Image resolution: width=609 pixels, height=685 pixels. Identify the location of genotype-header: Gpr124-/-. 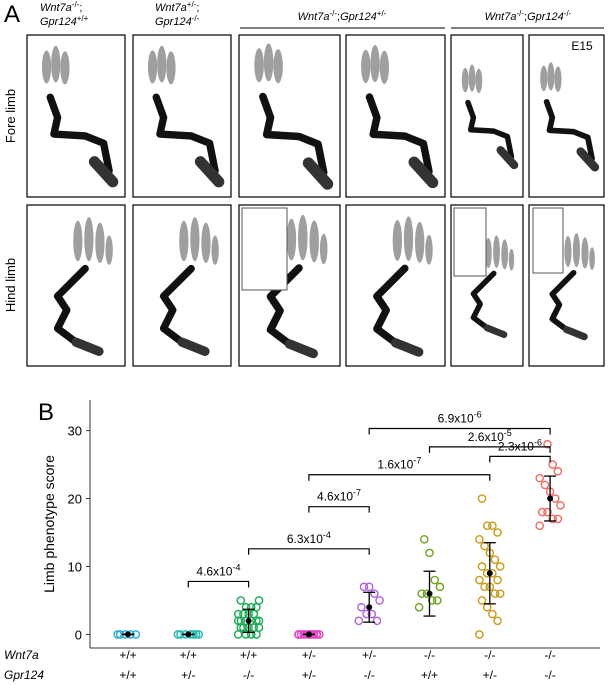
(177, 21).